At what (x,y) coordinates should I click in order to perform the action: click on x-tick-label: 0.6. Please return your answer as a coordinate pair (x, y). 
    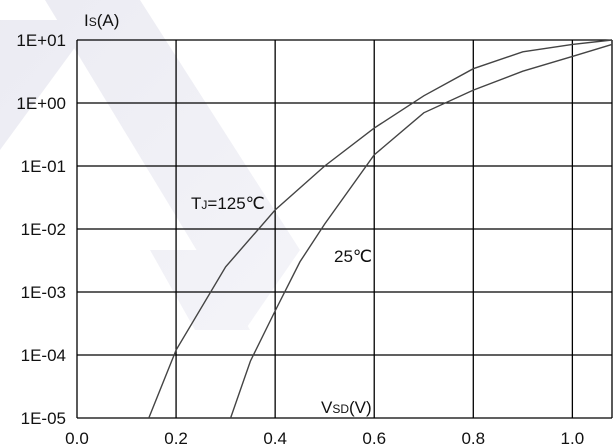
    Looking at the image, I should click on (374, 438).